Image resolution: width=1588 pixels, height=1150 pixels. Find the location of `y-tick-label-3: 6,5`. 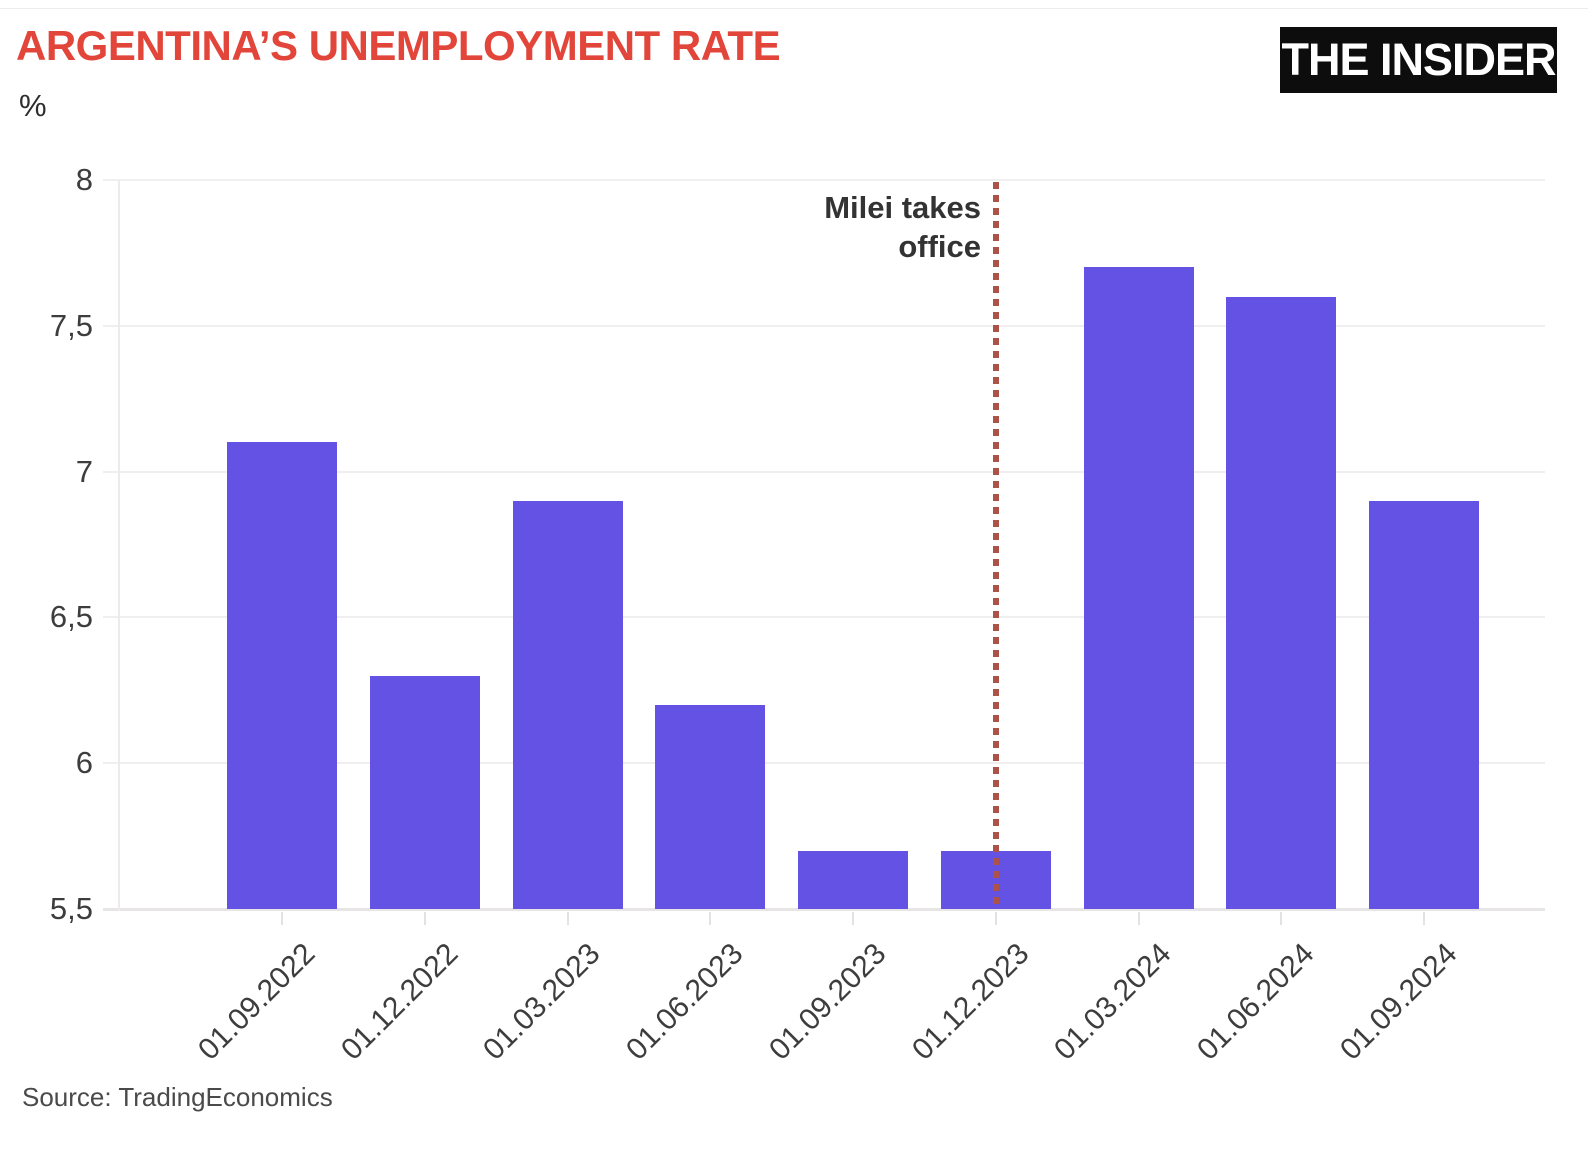

y-tick-label-3: 6,5 is located at coordinates (71, 617).